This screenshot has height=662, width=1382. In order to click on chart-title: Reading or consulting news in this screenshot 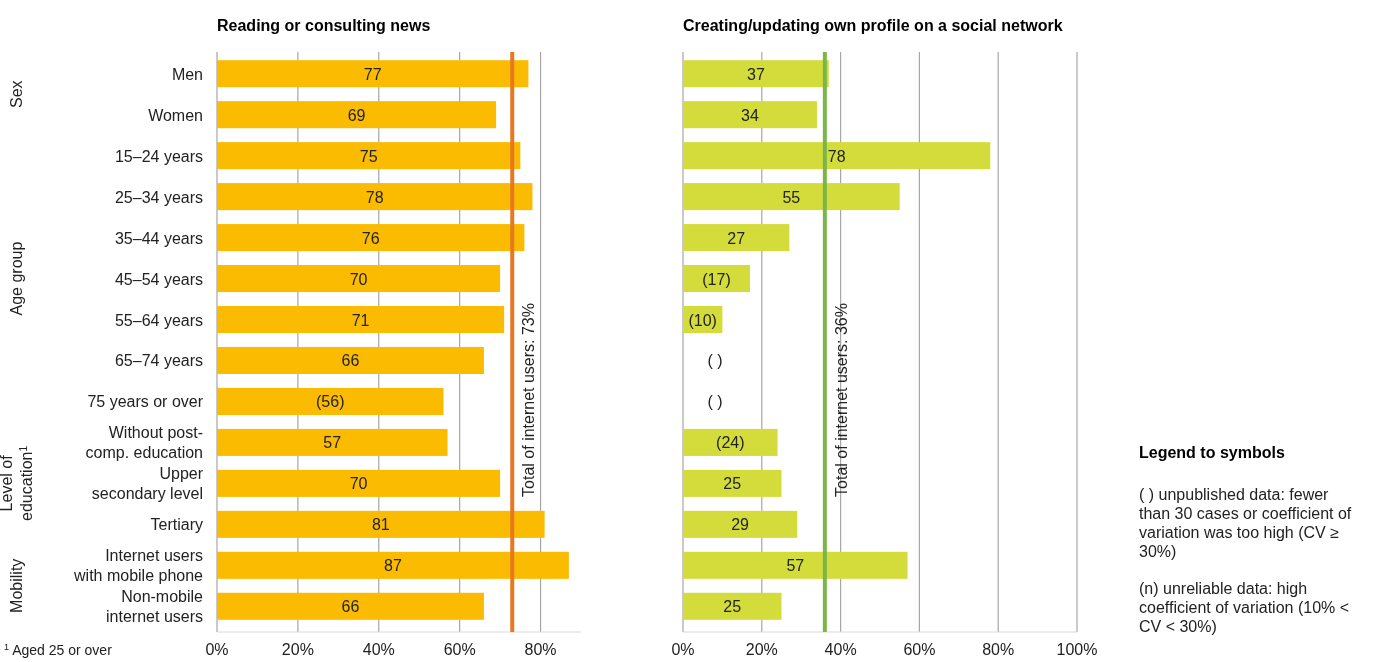, I will do `click(324, 25)`.